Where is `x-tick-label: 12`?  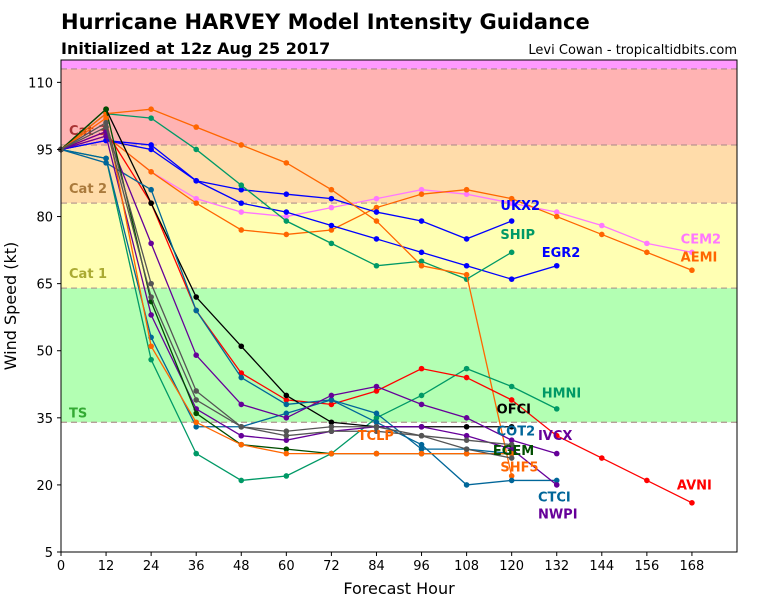 x-tick-label: 12 is located at coordinates (106, 566).